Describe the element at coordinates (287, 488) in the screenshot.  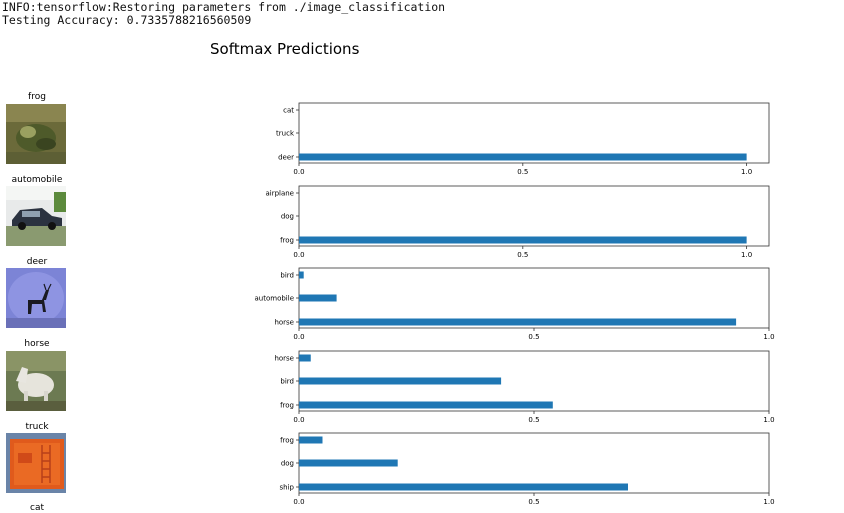
I see `y-tick-label-ship: ship` at that location.